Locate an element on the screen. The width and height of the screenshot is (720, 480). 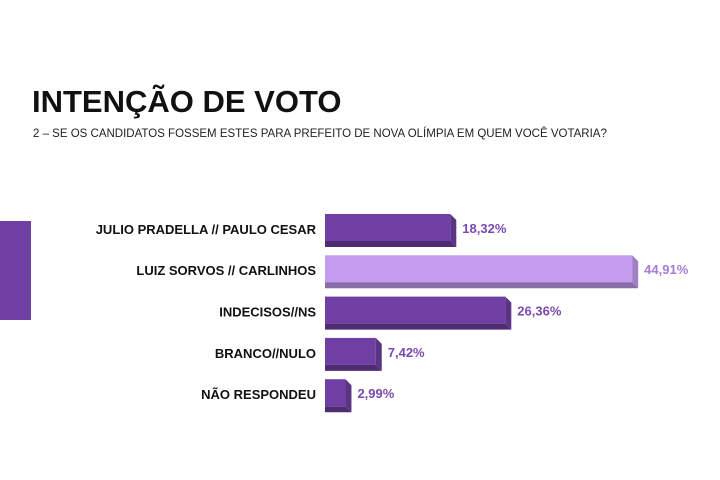
value-label: 44,91% is located at coordinates (666, 269).